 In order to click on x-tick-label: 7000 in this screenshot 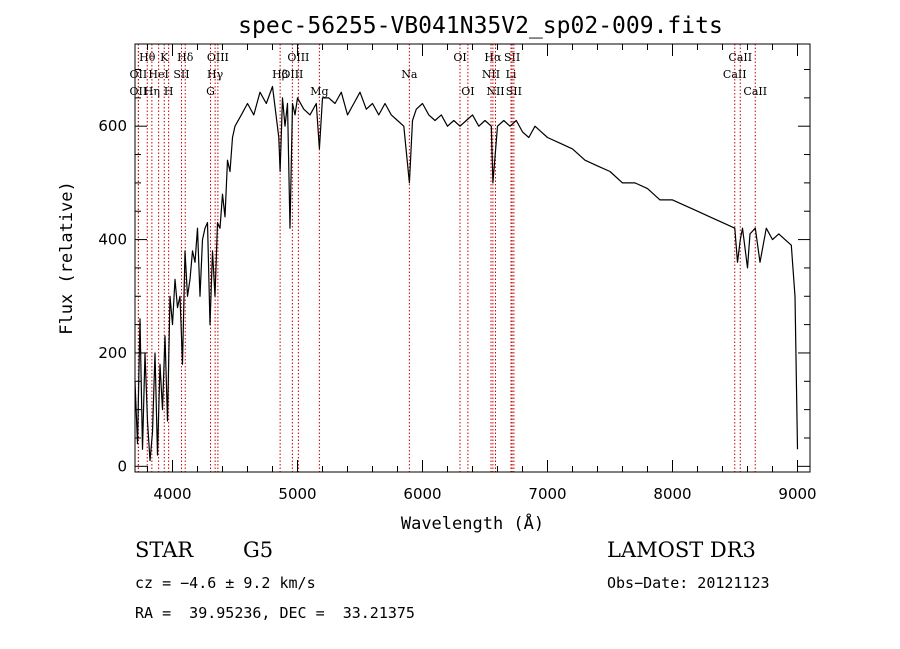, I will do `click(547, 494)`.